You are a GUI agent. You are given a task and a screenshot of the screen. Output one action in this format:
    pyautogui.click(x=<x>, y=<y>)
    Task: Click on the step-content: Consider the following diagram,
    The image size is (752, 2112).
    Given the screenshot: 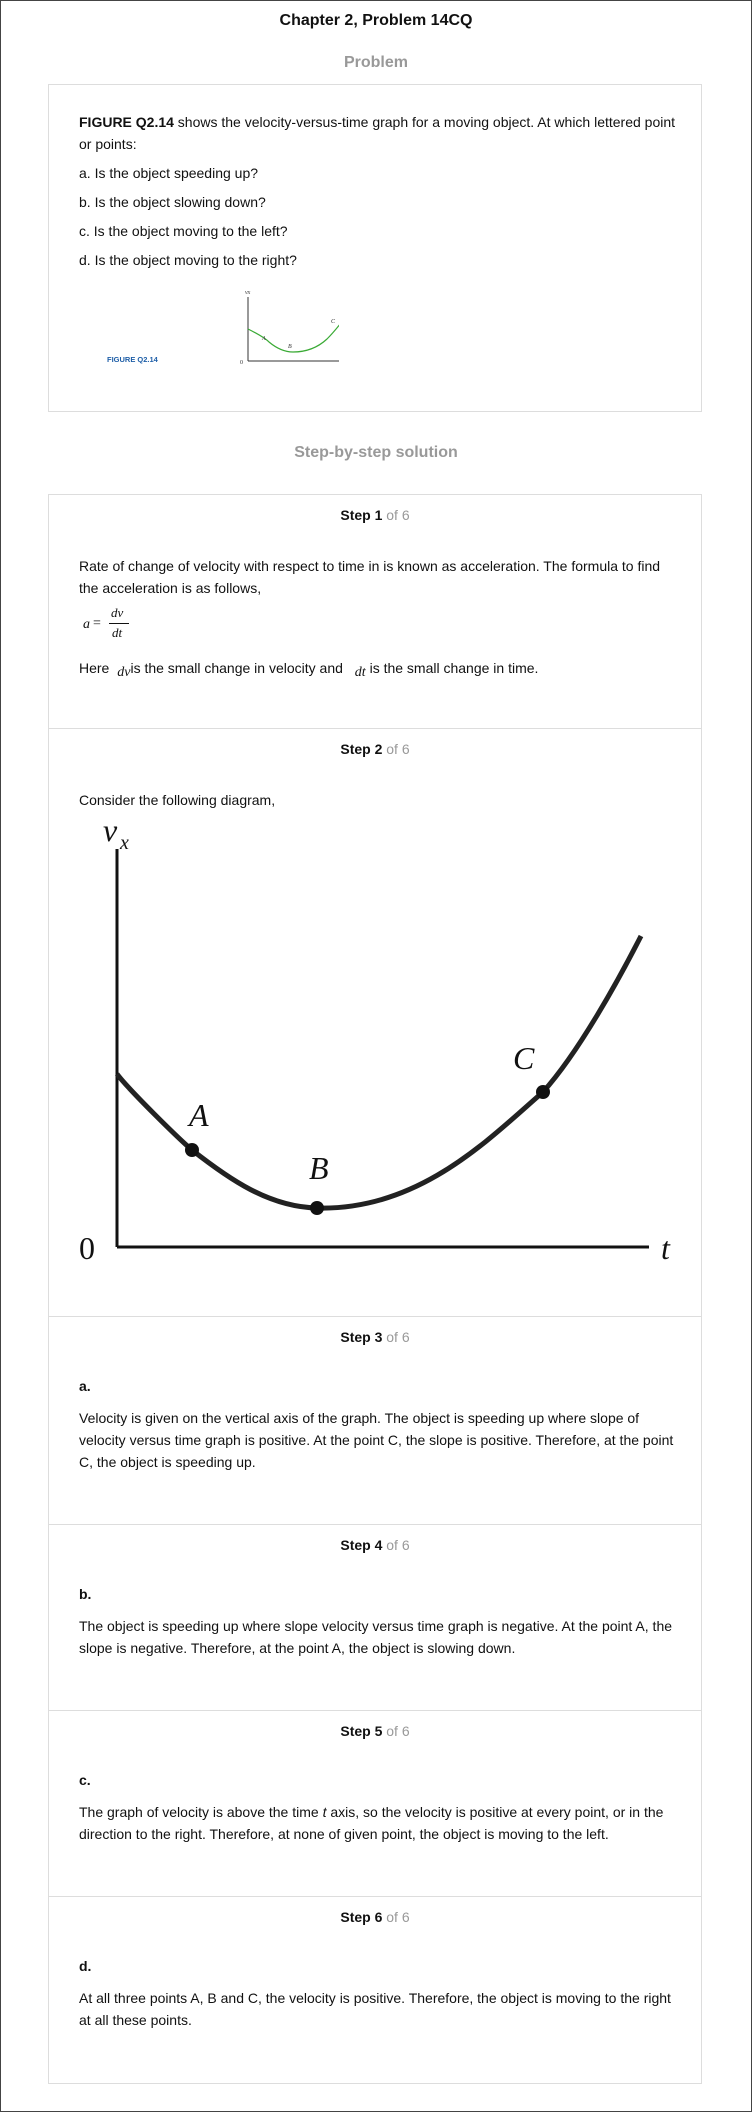 What is the action you would take?
    pyautogui.click(x=379, y=800)
    